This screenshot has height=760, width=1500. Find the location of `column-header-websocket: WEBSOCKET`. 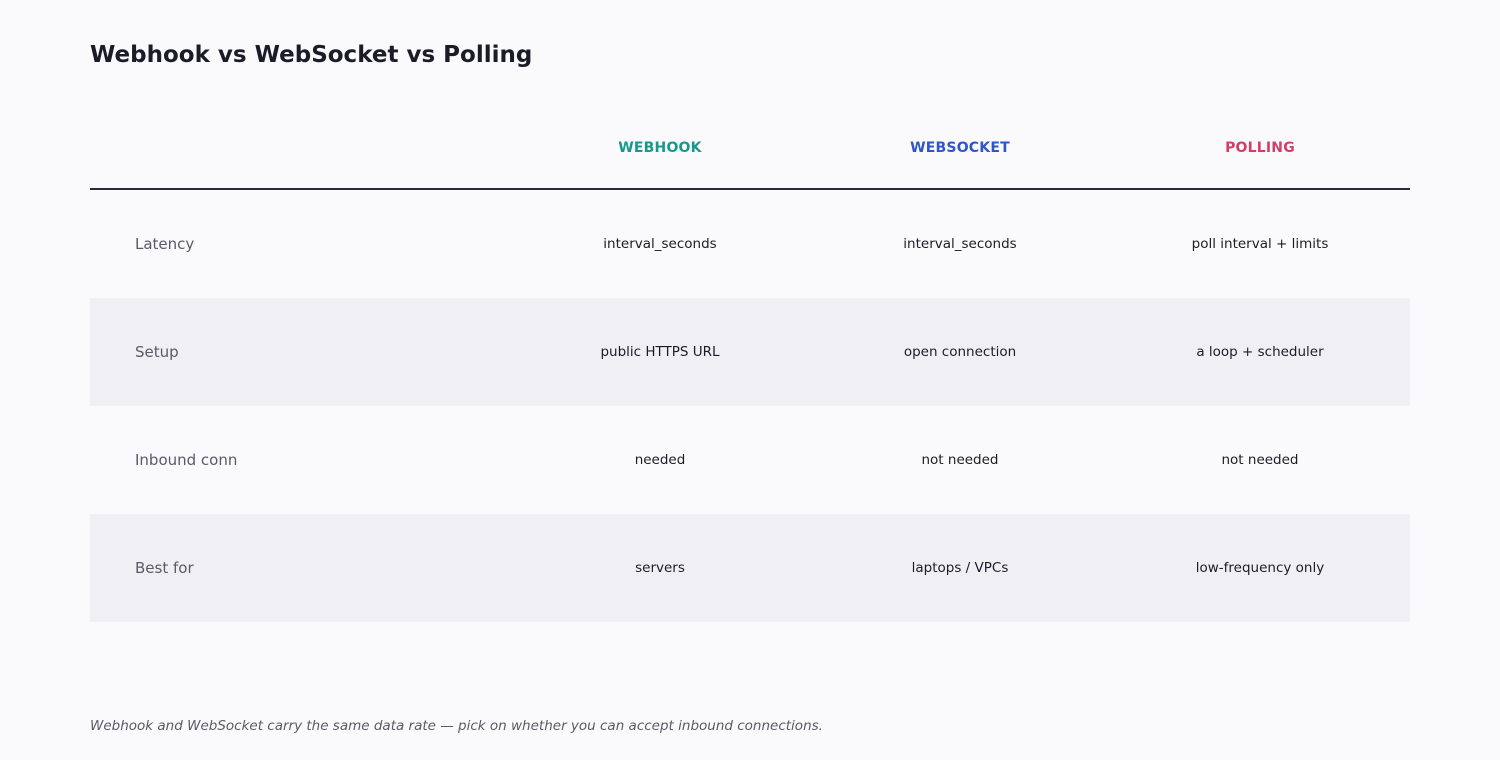

column-header-websocket: WEBSOCKET is located at coordinates (960, 148).